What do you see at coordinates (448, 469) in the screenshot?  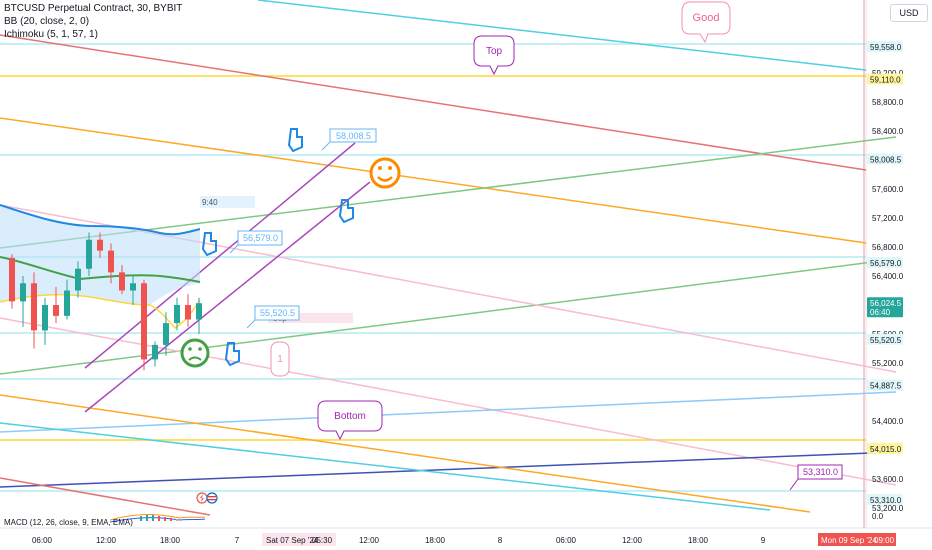 I see `trendline-navy` at bounding box center [448, 469].